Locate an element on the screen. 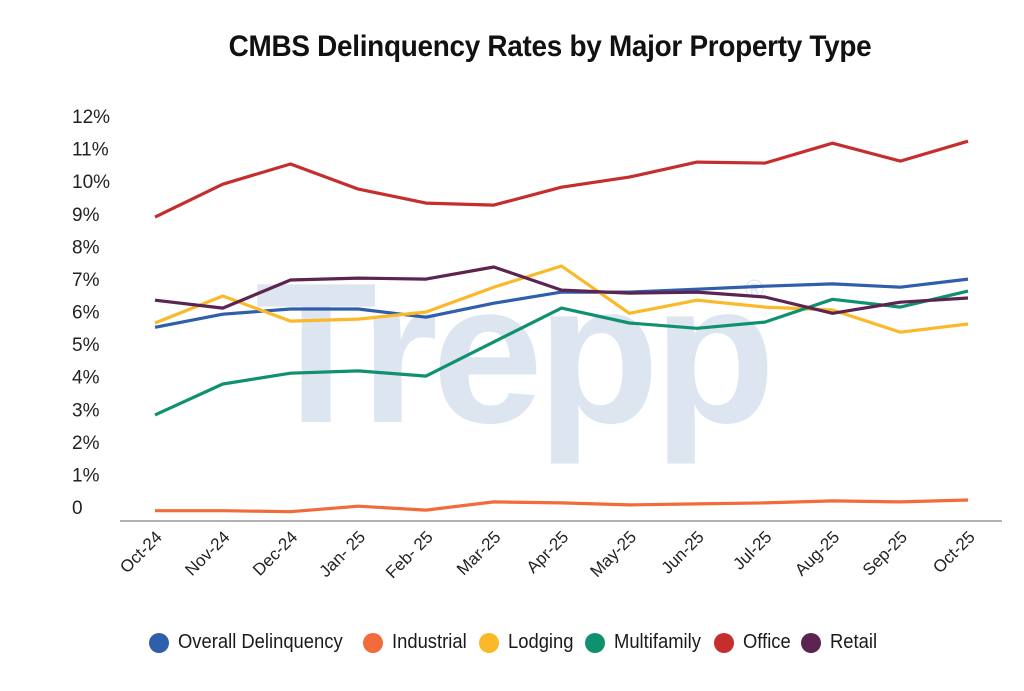 The height and width of the screenshot is (691, 1024). x-tick-label: Aug-25 is located at coordinates (817, 553).